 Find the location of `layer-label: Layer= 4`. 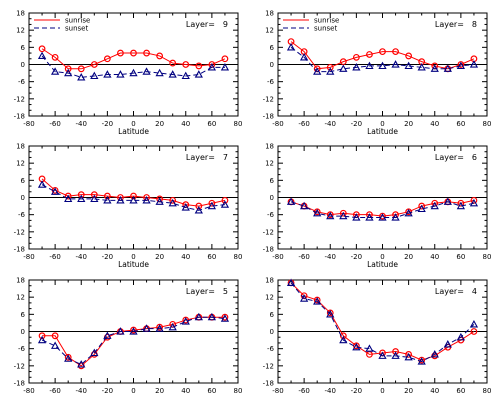

layer-label: Layer= 4 is located at coordinates (456, 291).